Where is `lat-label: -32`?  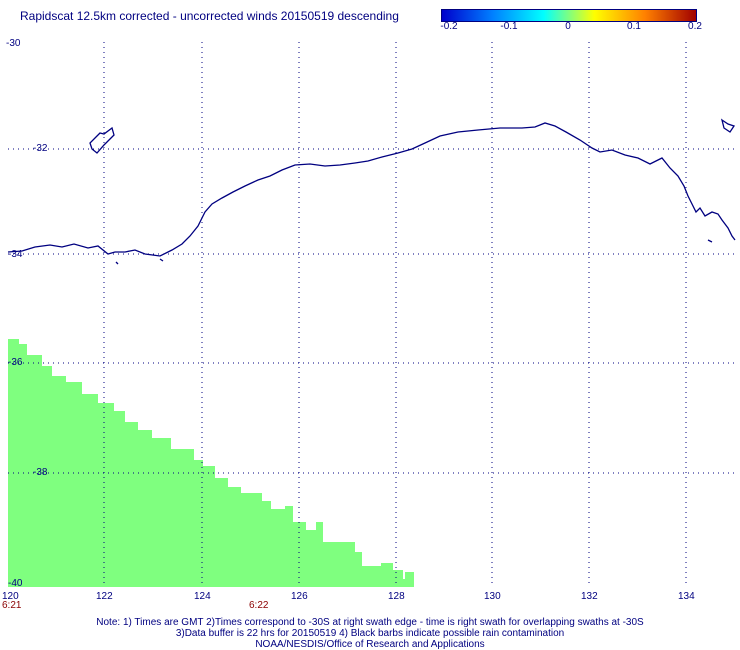 lat-label: -32 is located at coordinates (40, 148).